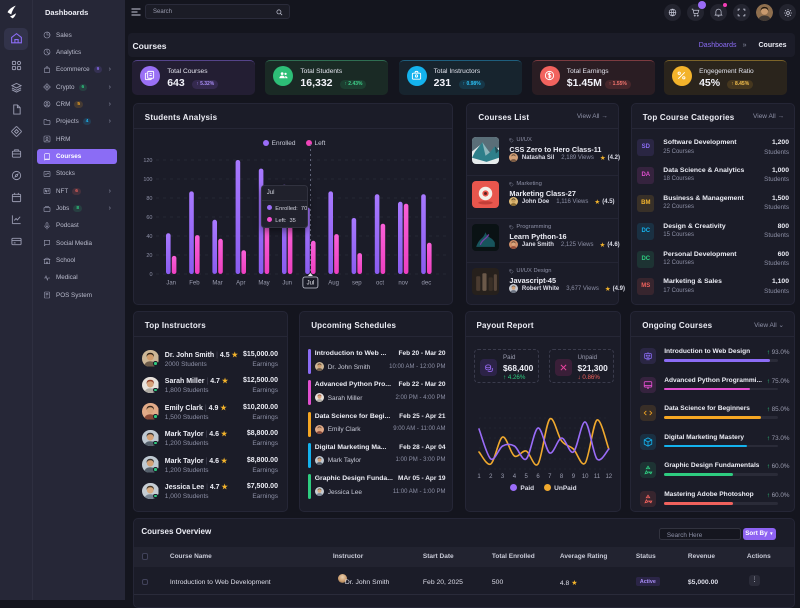  I want to click on svg-text: May, so click(263, 284).